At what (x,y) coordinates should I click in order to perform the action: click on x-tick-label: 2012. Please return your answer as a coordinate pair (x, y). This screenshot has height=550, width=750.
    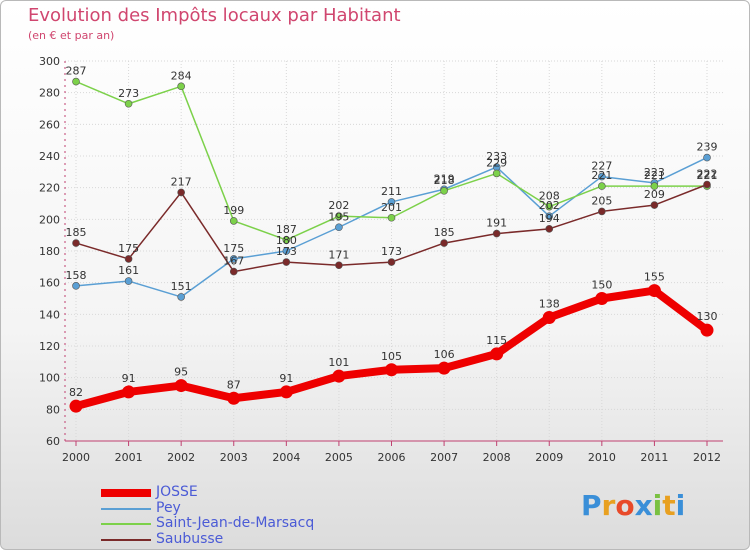
    Looking at the image, I should click on (707, 457).